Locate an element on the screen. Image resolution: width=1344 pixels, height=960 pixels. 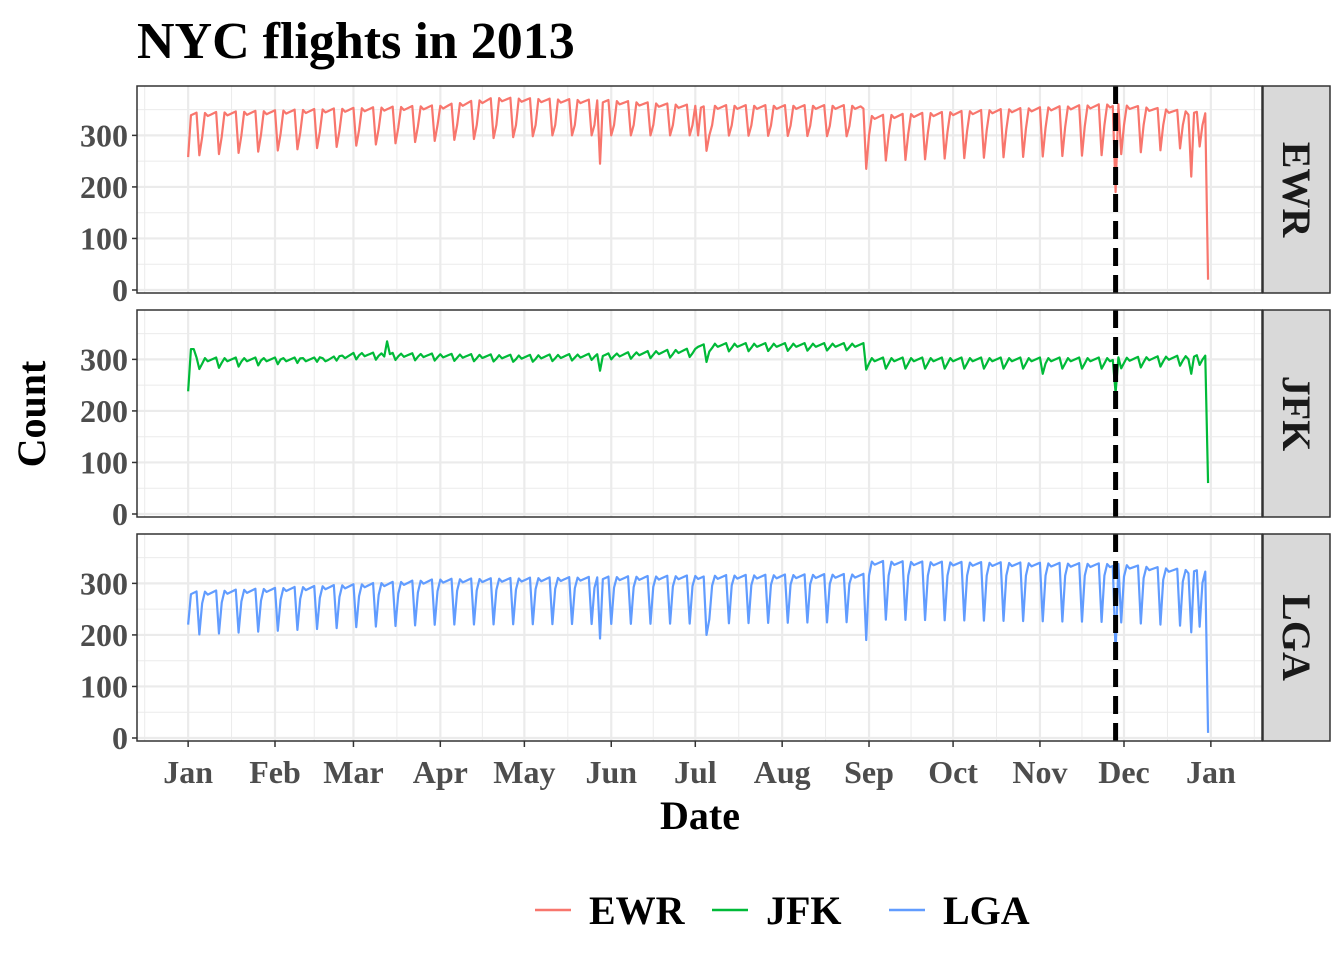
x-tick-label: Mar is located at coordinates (353, 772).